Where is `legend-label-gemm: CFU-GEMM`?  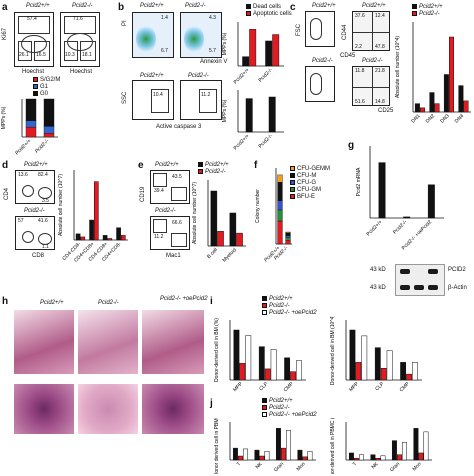 legend-label-gemm: CFU-GEMM is located at coordinates (313, 169).